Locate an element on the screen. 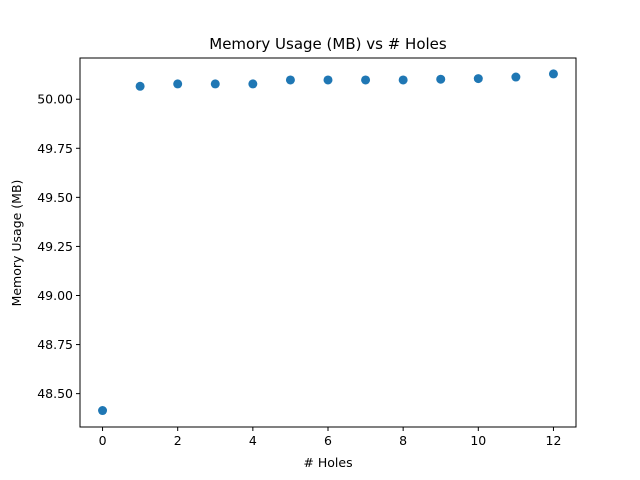 The width and height of the screenshot is (640, 480). y-tick-label: 50.00 is located at coordinates (55, 99).